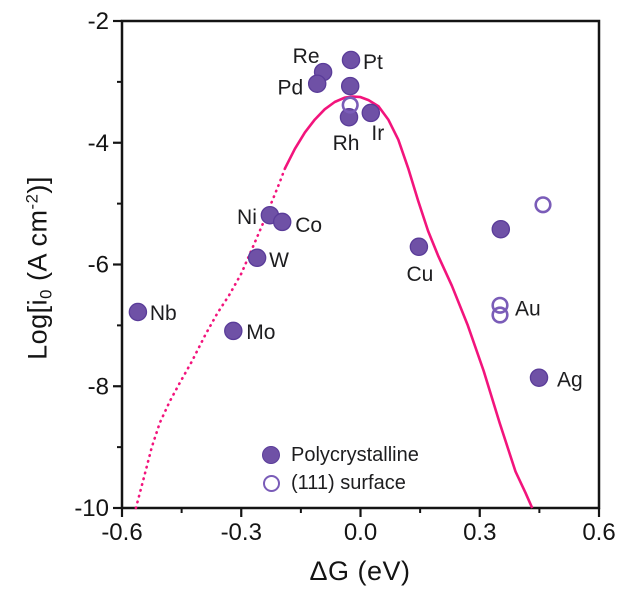  Describe the element at coordinates (291, 88) in the screenshot. I see `point-label-Pd: Pd` at that location.